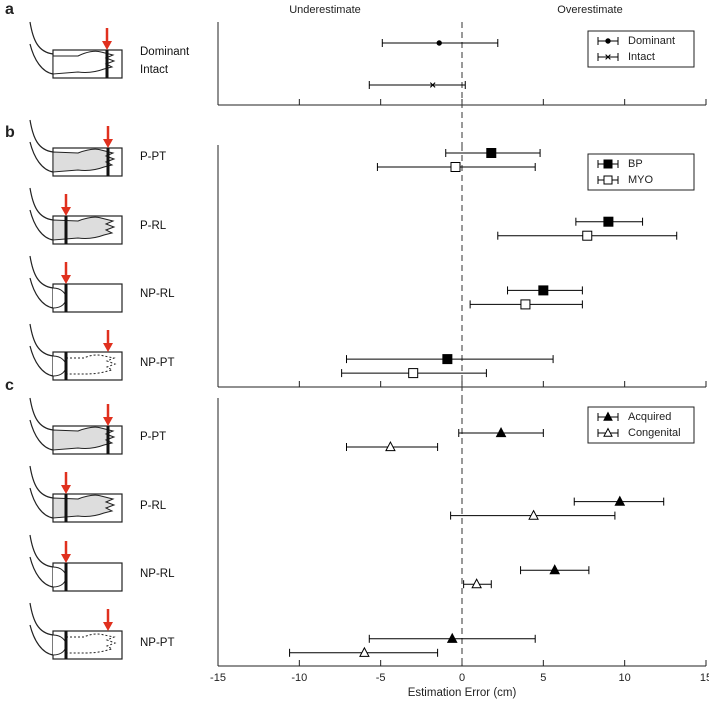  Describe the element at coordinates (641, 57) in the screenshot. I see `legend-label: Intact` at that location.